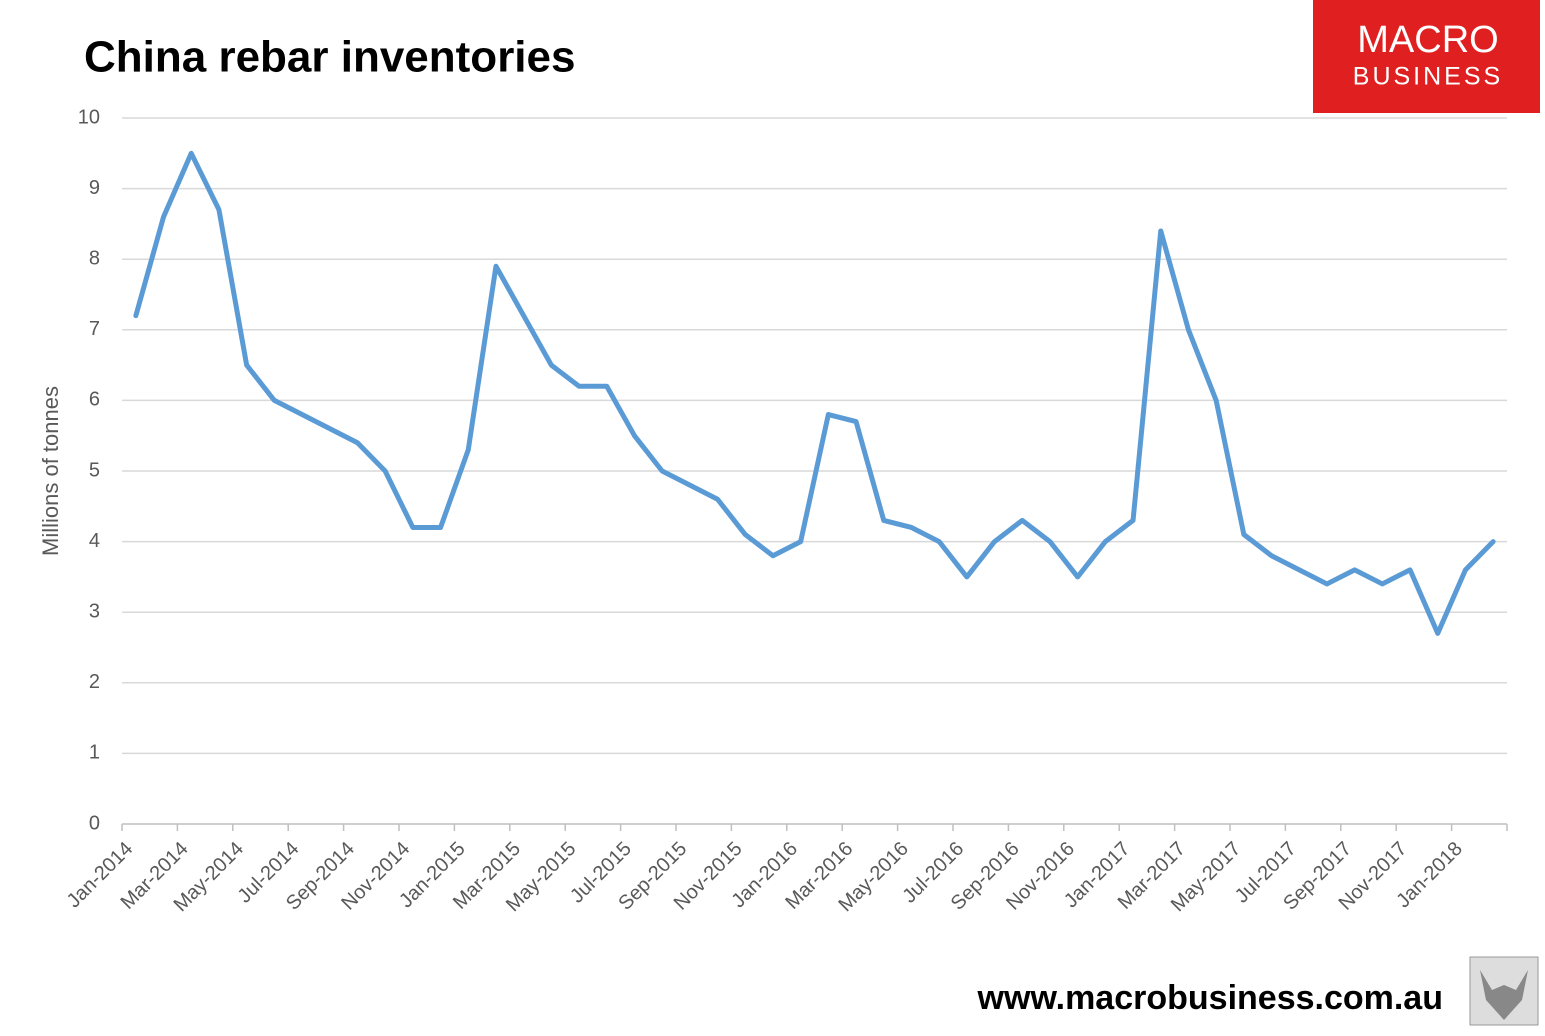 The image size is (1545, 1036). What do you see at coordinates (94, 682) in the screenshot?
I see `y-tick-label: 2` at bounding box center [94, 682].